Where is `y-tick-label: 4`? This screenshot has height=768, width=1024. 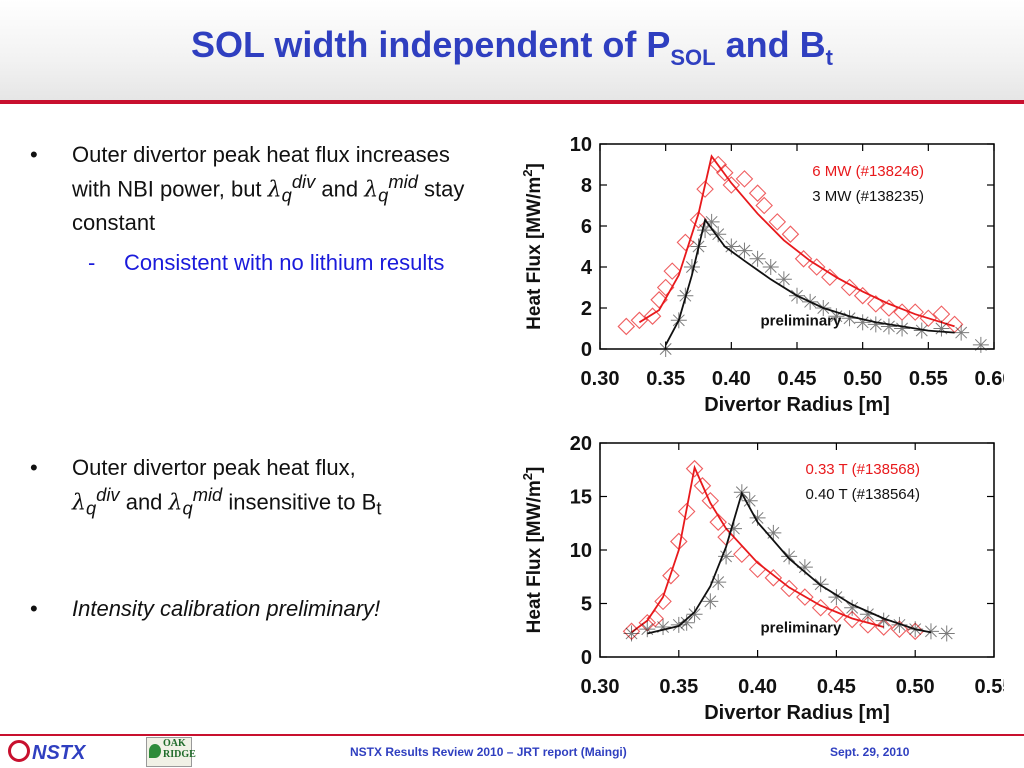 y-tick-label: 4 is located at coordinates (587, 268).